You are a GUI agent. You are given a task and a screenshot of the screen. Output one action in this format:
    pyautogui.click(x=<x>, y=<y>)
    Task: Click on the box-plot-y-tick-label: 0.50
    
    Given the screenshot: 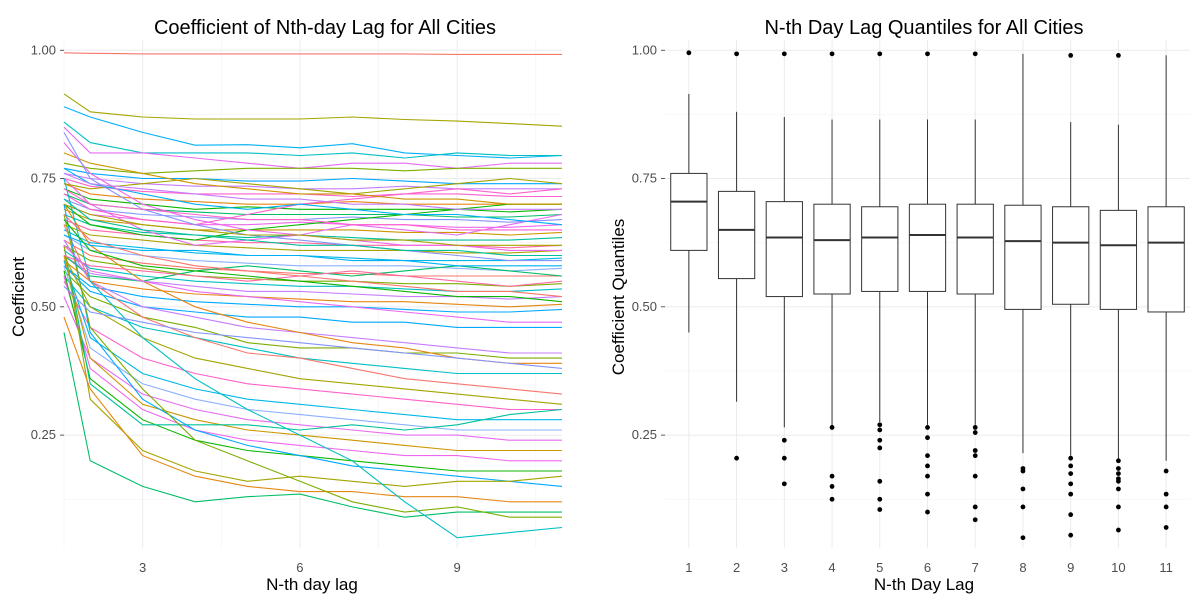 What is the action you would take?
    pyautogui.click(x=644, y=306)
    